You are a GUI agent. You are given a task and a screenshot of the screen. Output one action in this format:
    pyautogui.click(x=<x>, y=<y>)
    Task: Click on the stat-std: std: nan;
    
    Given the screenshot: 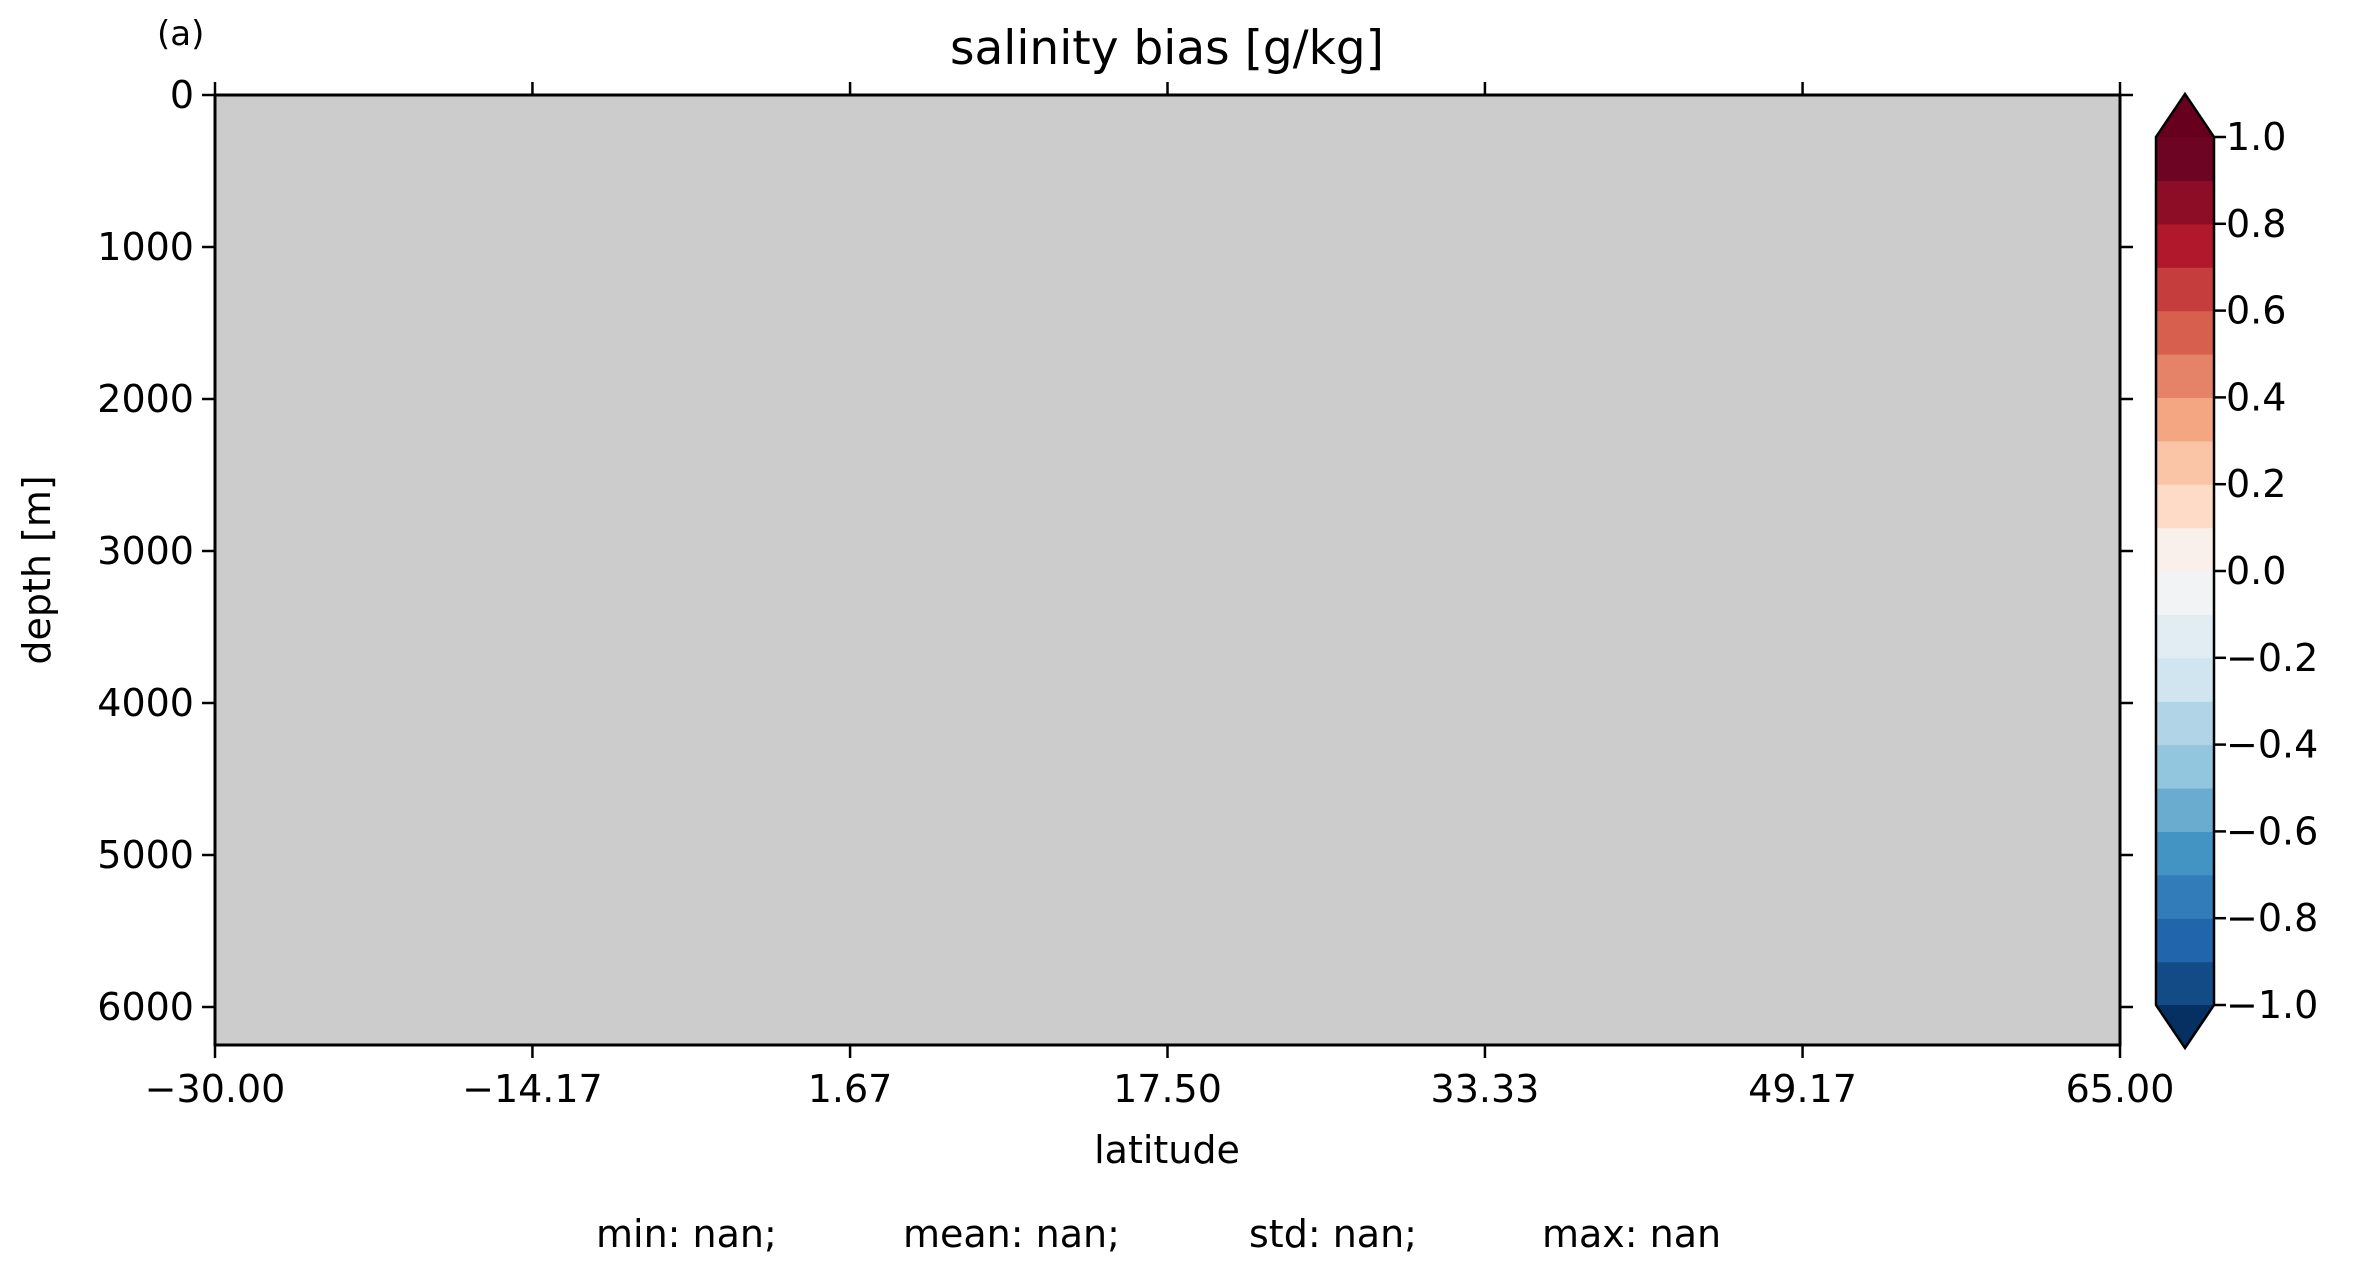 What is the action you would take?
    pyautogui.click(x=1333, y=1234)
    